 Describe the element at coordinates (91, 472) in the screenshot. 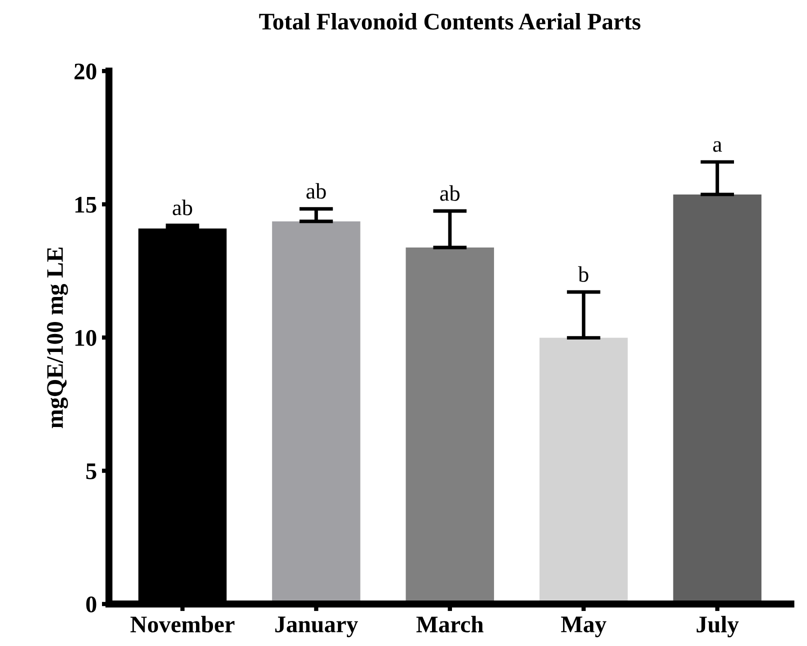

I see `y-tick-label: 5` at that location.